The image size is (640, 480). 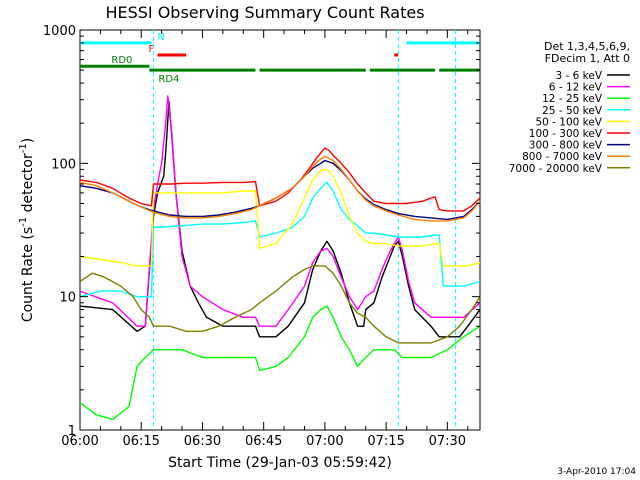 I want to click on legend-label-4: 50 - 100 keV, so click(x=568, y=122).